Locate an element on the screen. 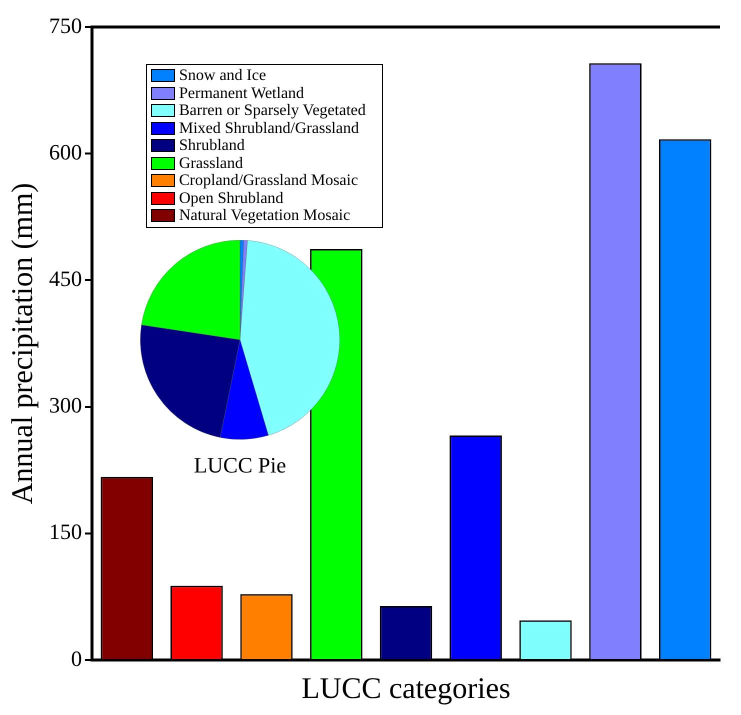 The width and height of the screenshot is (741, 715). text: LUCC Pie is located at coordinates (240, 465).